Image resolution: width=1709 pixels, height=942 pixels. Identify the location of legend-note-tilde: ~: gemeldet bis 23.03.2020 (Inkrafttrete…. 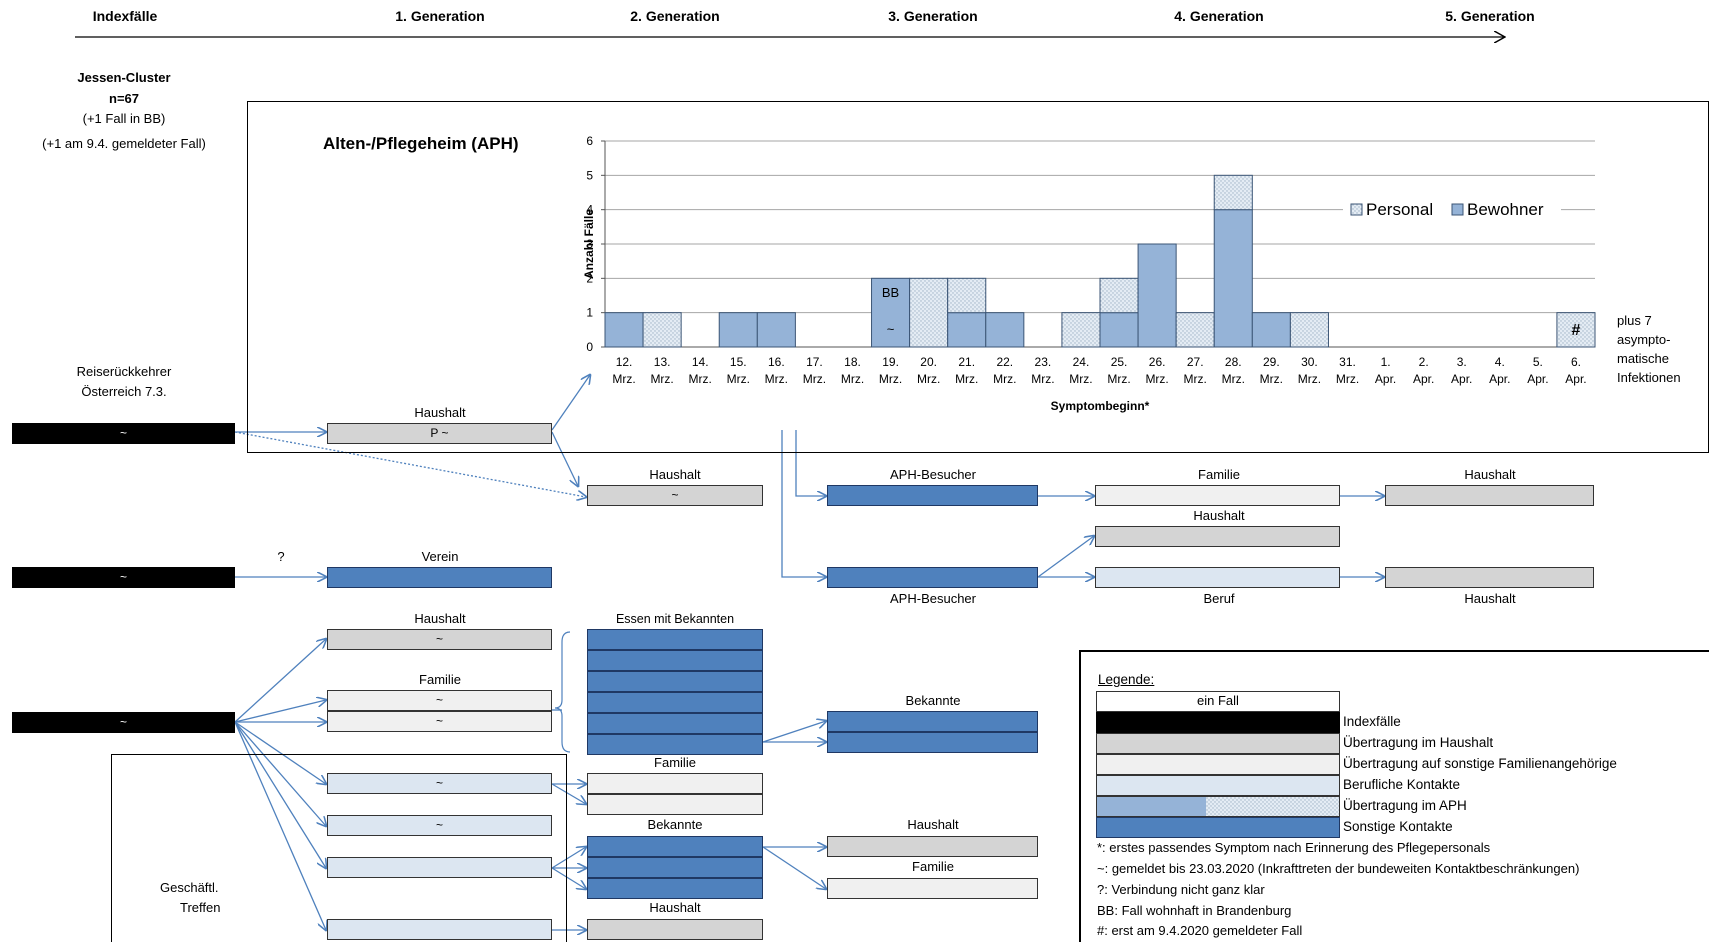
(1338, 868).